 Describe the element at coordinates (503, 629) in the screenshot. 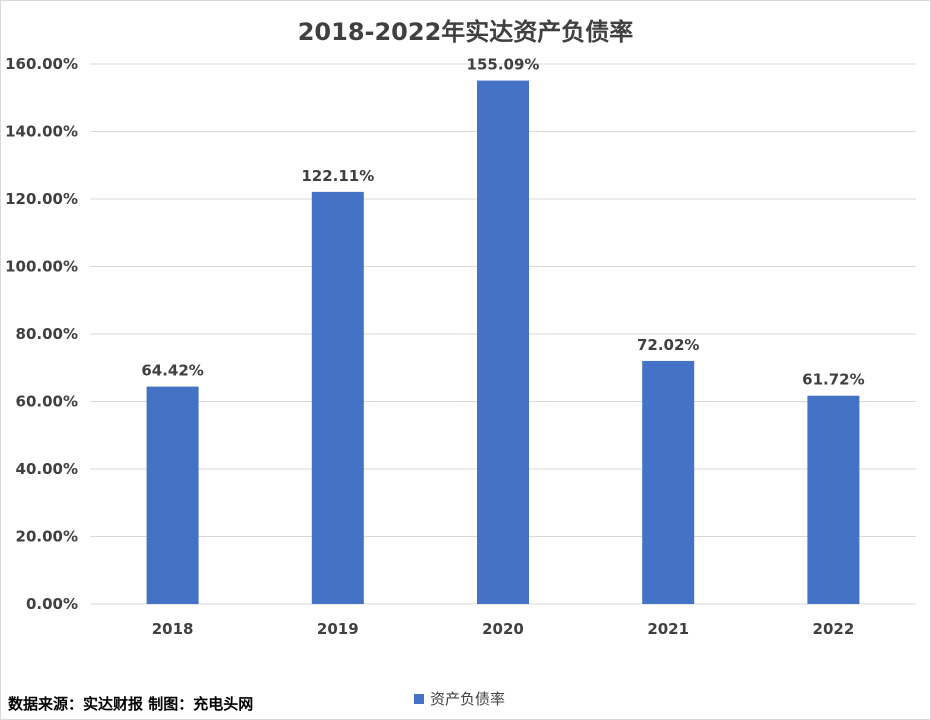

I see `x-tick-label: 2020` at that location.